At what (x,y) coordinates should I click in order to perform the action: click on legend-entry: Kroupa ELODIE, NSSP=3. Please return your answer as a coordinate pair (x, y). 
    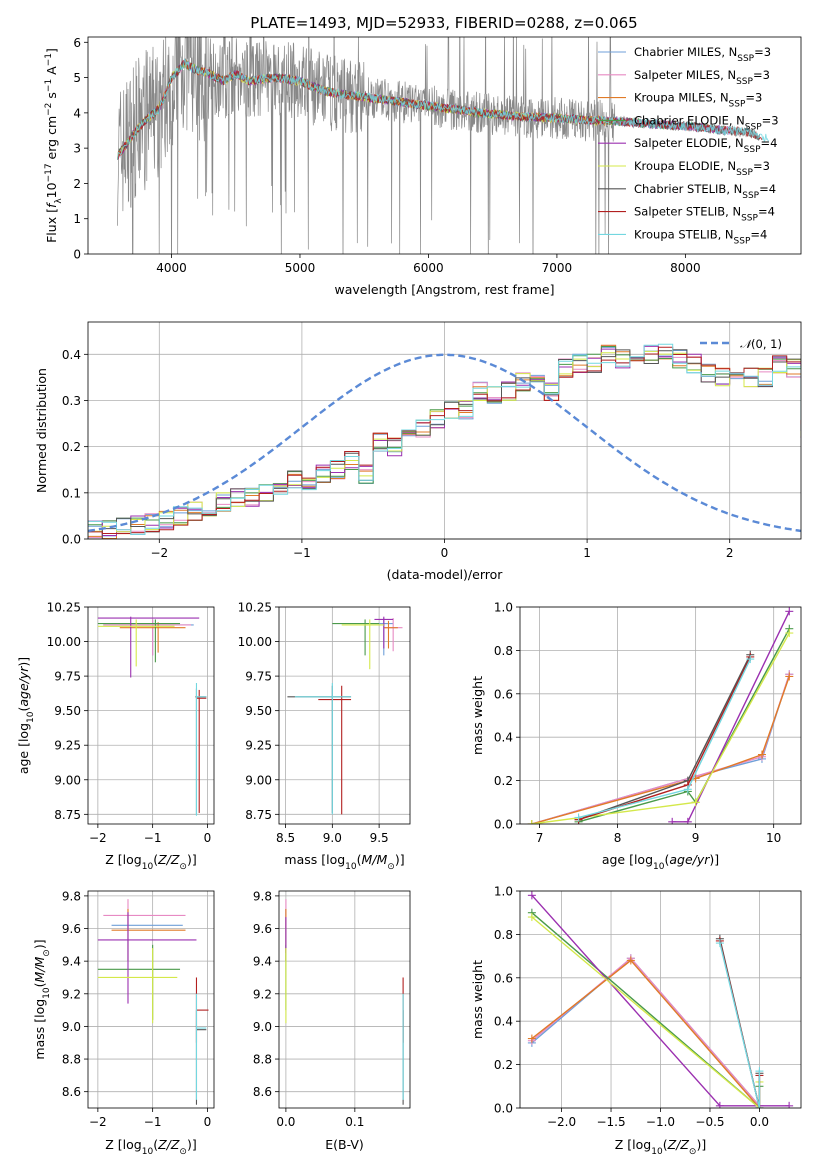
    Looking at the image, I should click on (702, 168).